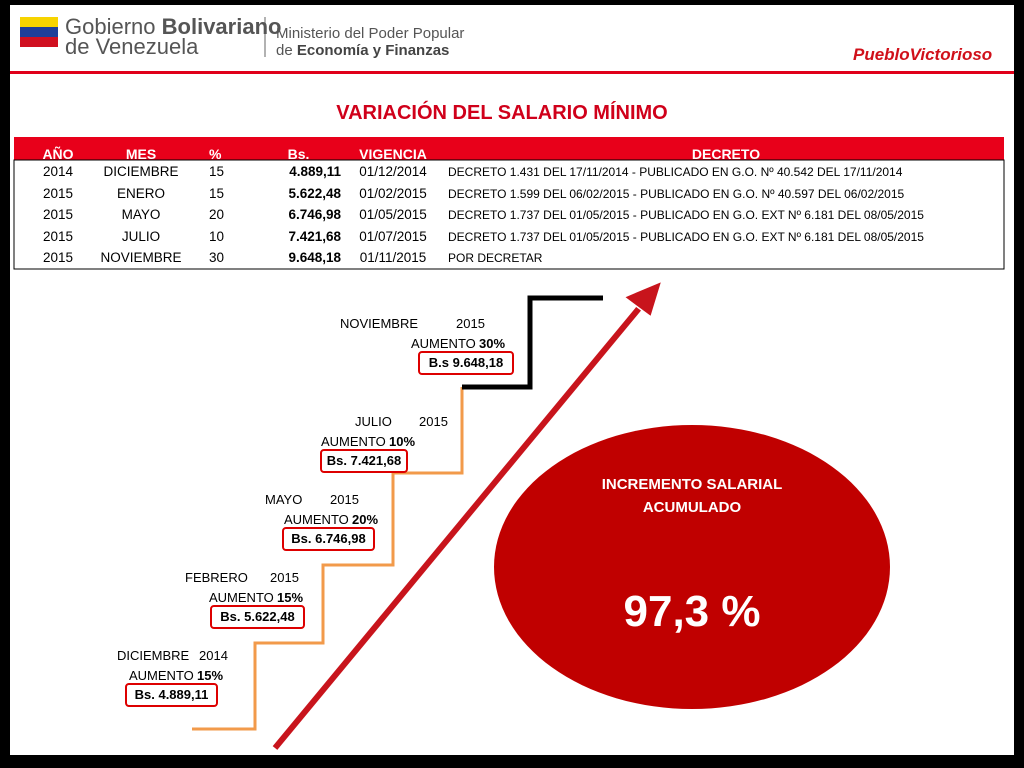  Describe the element at coordinates (216, 577) in the screenshot. I see `step-month: FEBRERO` at that location.